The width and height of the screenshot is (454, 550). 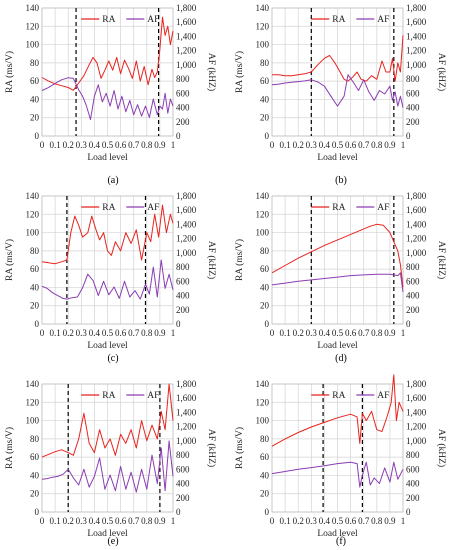 What do you see at coordinates (341, 180) in the screenshot?
I see `panel-caption: (b)` at bounding box center [341, 180].